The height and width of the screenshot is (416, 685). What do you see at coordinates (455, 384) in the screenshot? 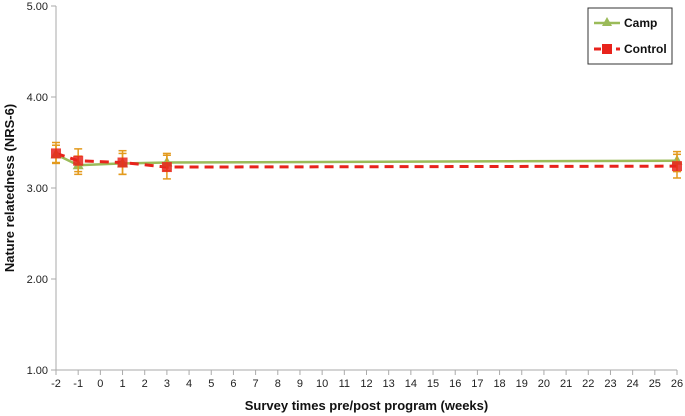
I see `x-tick-label: 16` at bounding box center [455, 384].